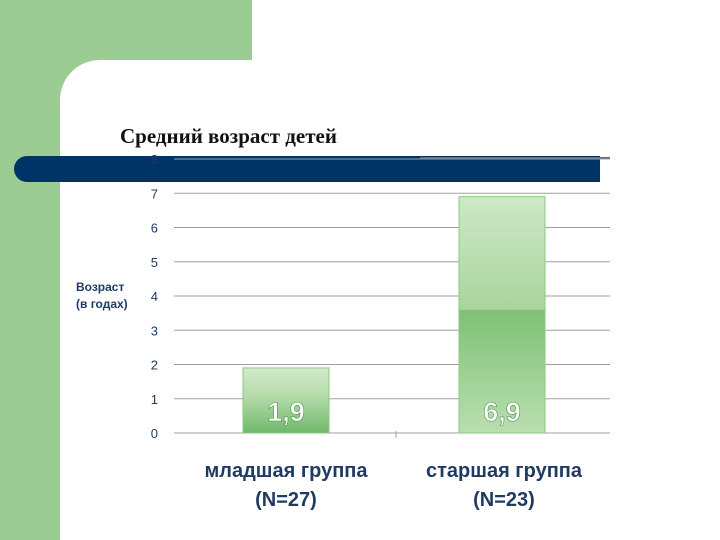 This screenshot has height=540, width=720. I want to click on left-green-band, so click(30, 270).